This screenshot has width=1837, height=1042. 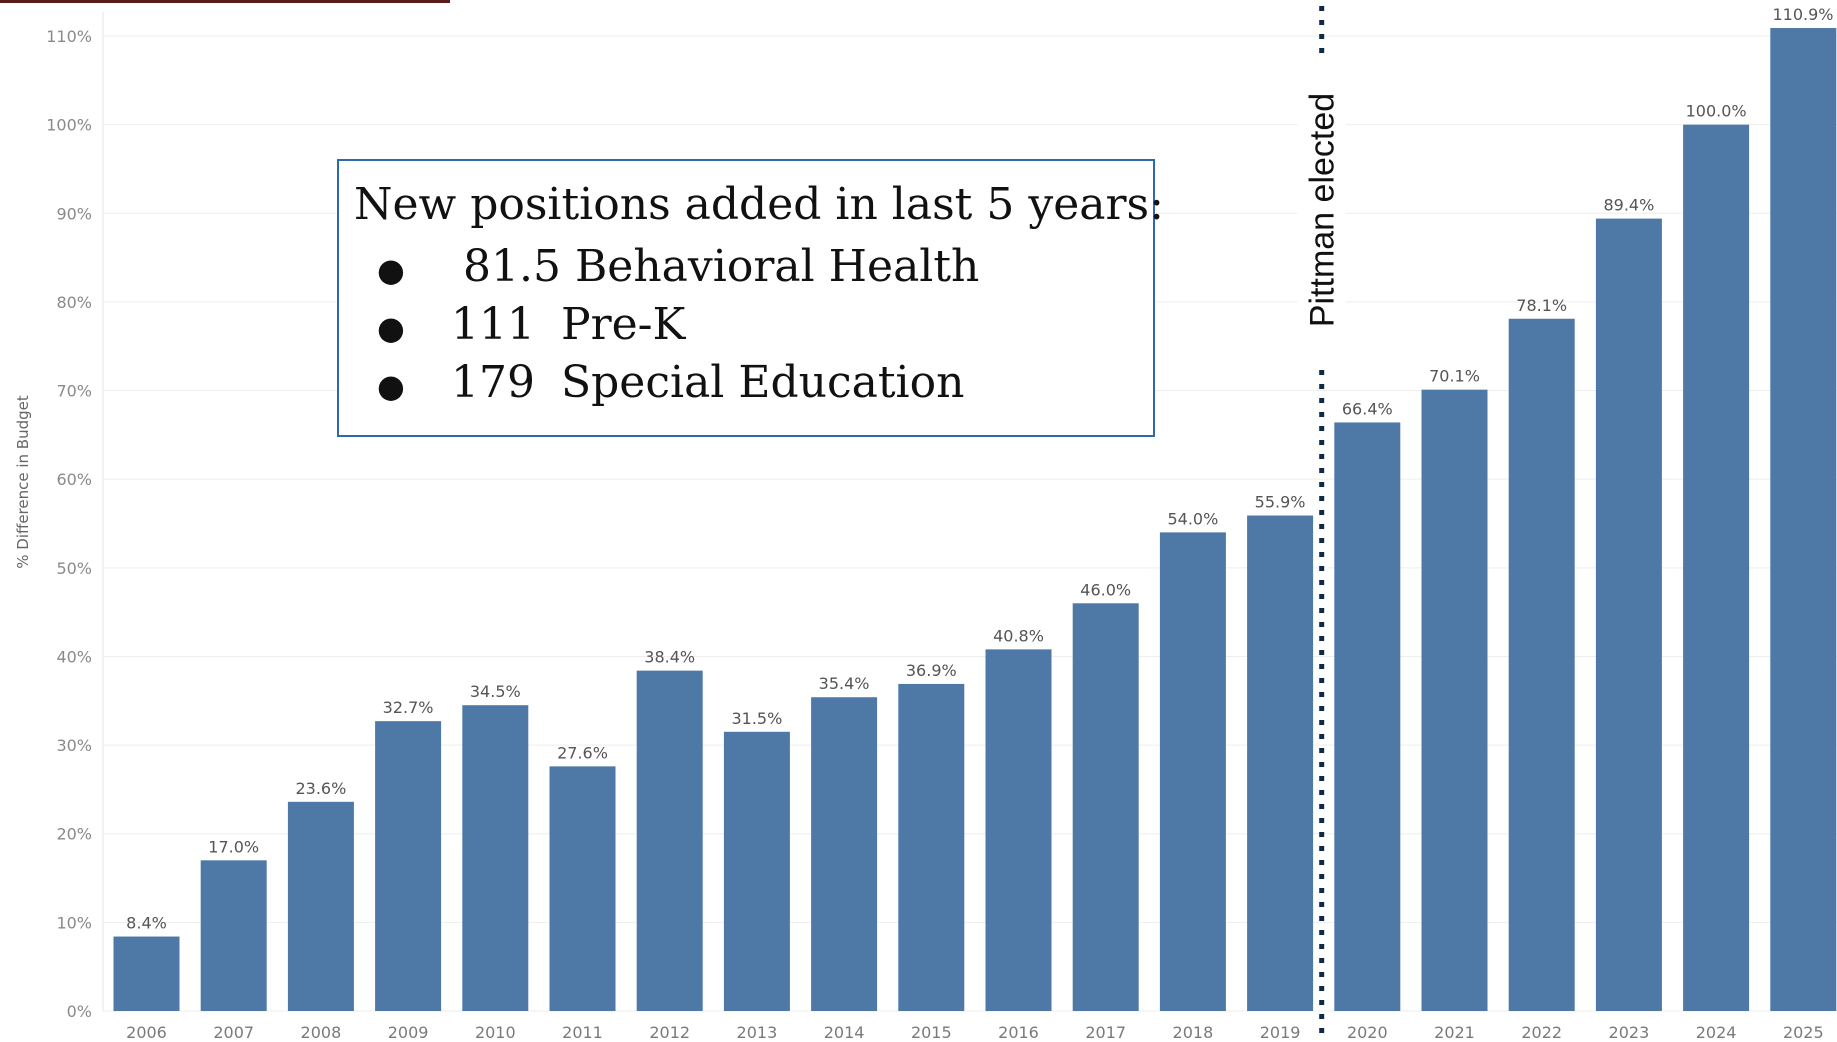 I want to click on y-tick-label: 70%, so click(x=74, y=391).